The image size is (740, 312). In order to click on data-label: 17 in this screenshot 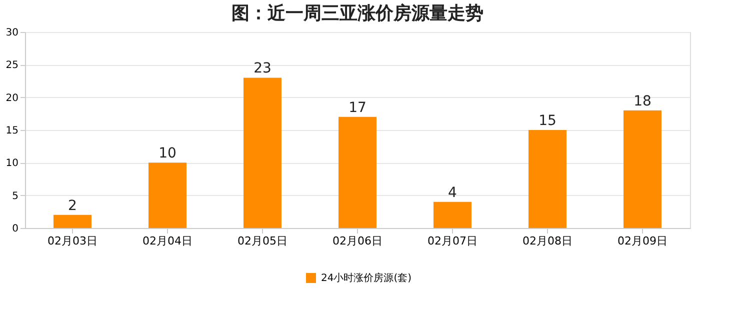, I will do `click(357, 108)`.